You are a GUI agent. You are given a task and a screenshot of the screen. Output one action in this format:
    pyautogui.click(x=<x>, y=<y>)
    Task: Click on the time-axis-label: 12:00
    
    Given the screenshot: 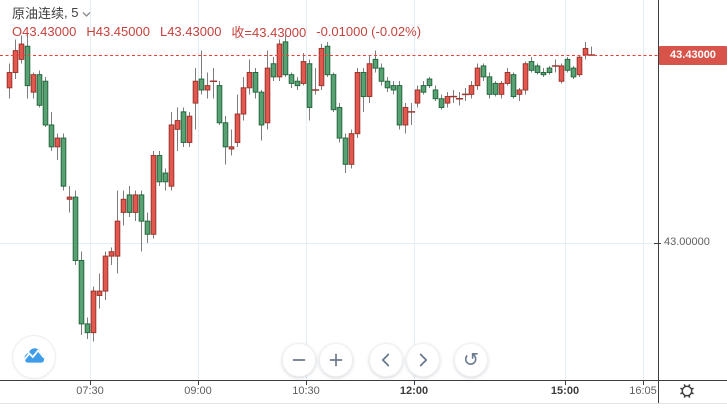 What is the action you would take?
    pyautogui.click(x=414, y=391)
    